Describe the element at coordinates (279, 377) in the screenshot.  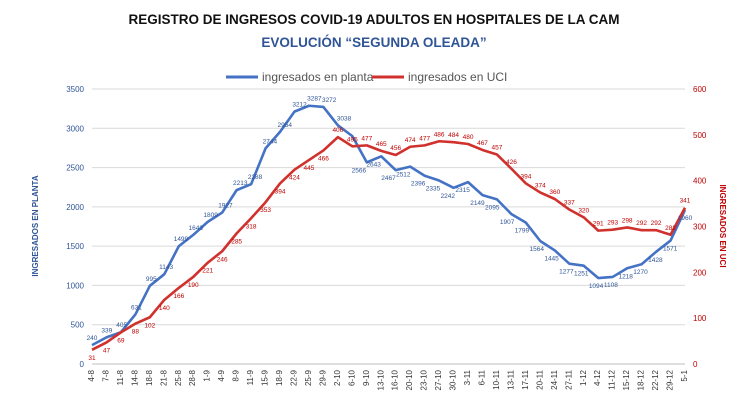
I see `x-tick-label: 18-9` at that location.